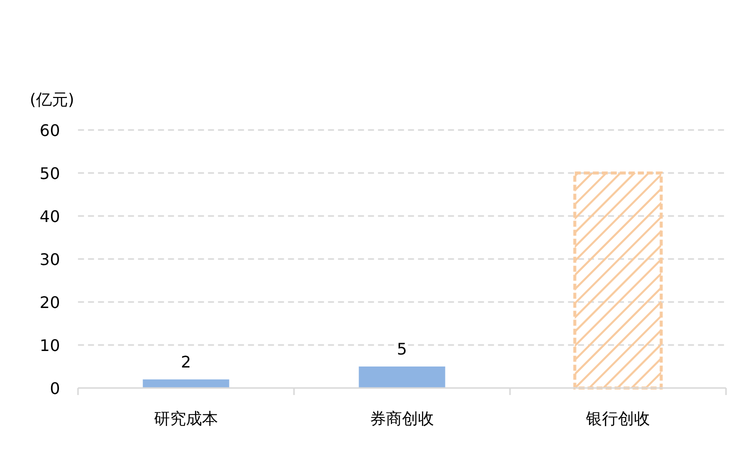 This screenshot has height=455, width=750. Describe the element at coordinates (50, 302) in the screenshot. I see `y-tick-label: 20` at that location.